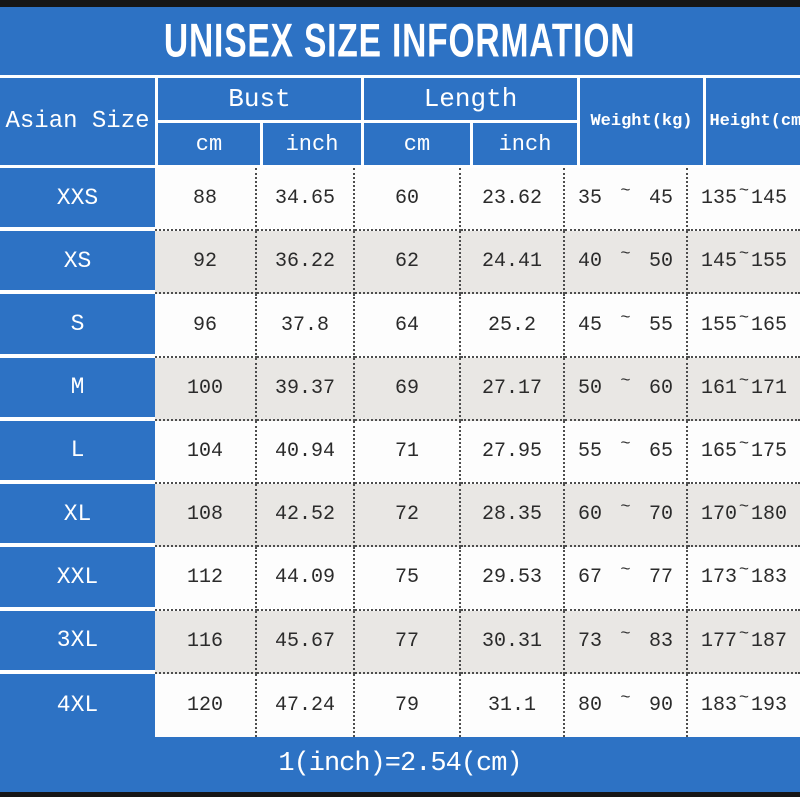 This screenshot has width=800, height=800. I want to click on length-inch-cell: 30.31, so click(513, 642).